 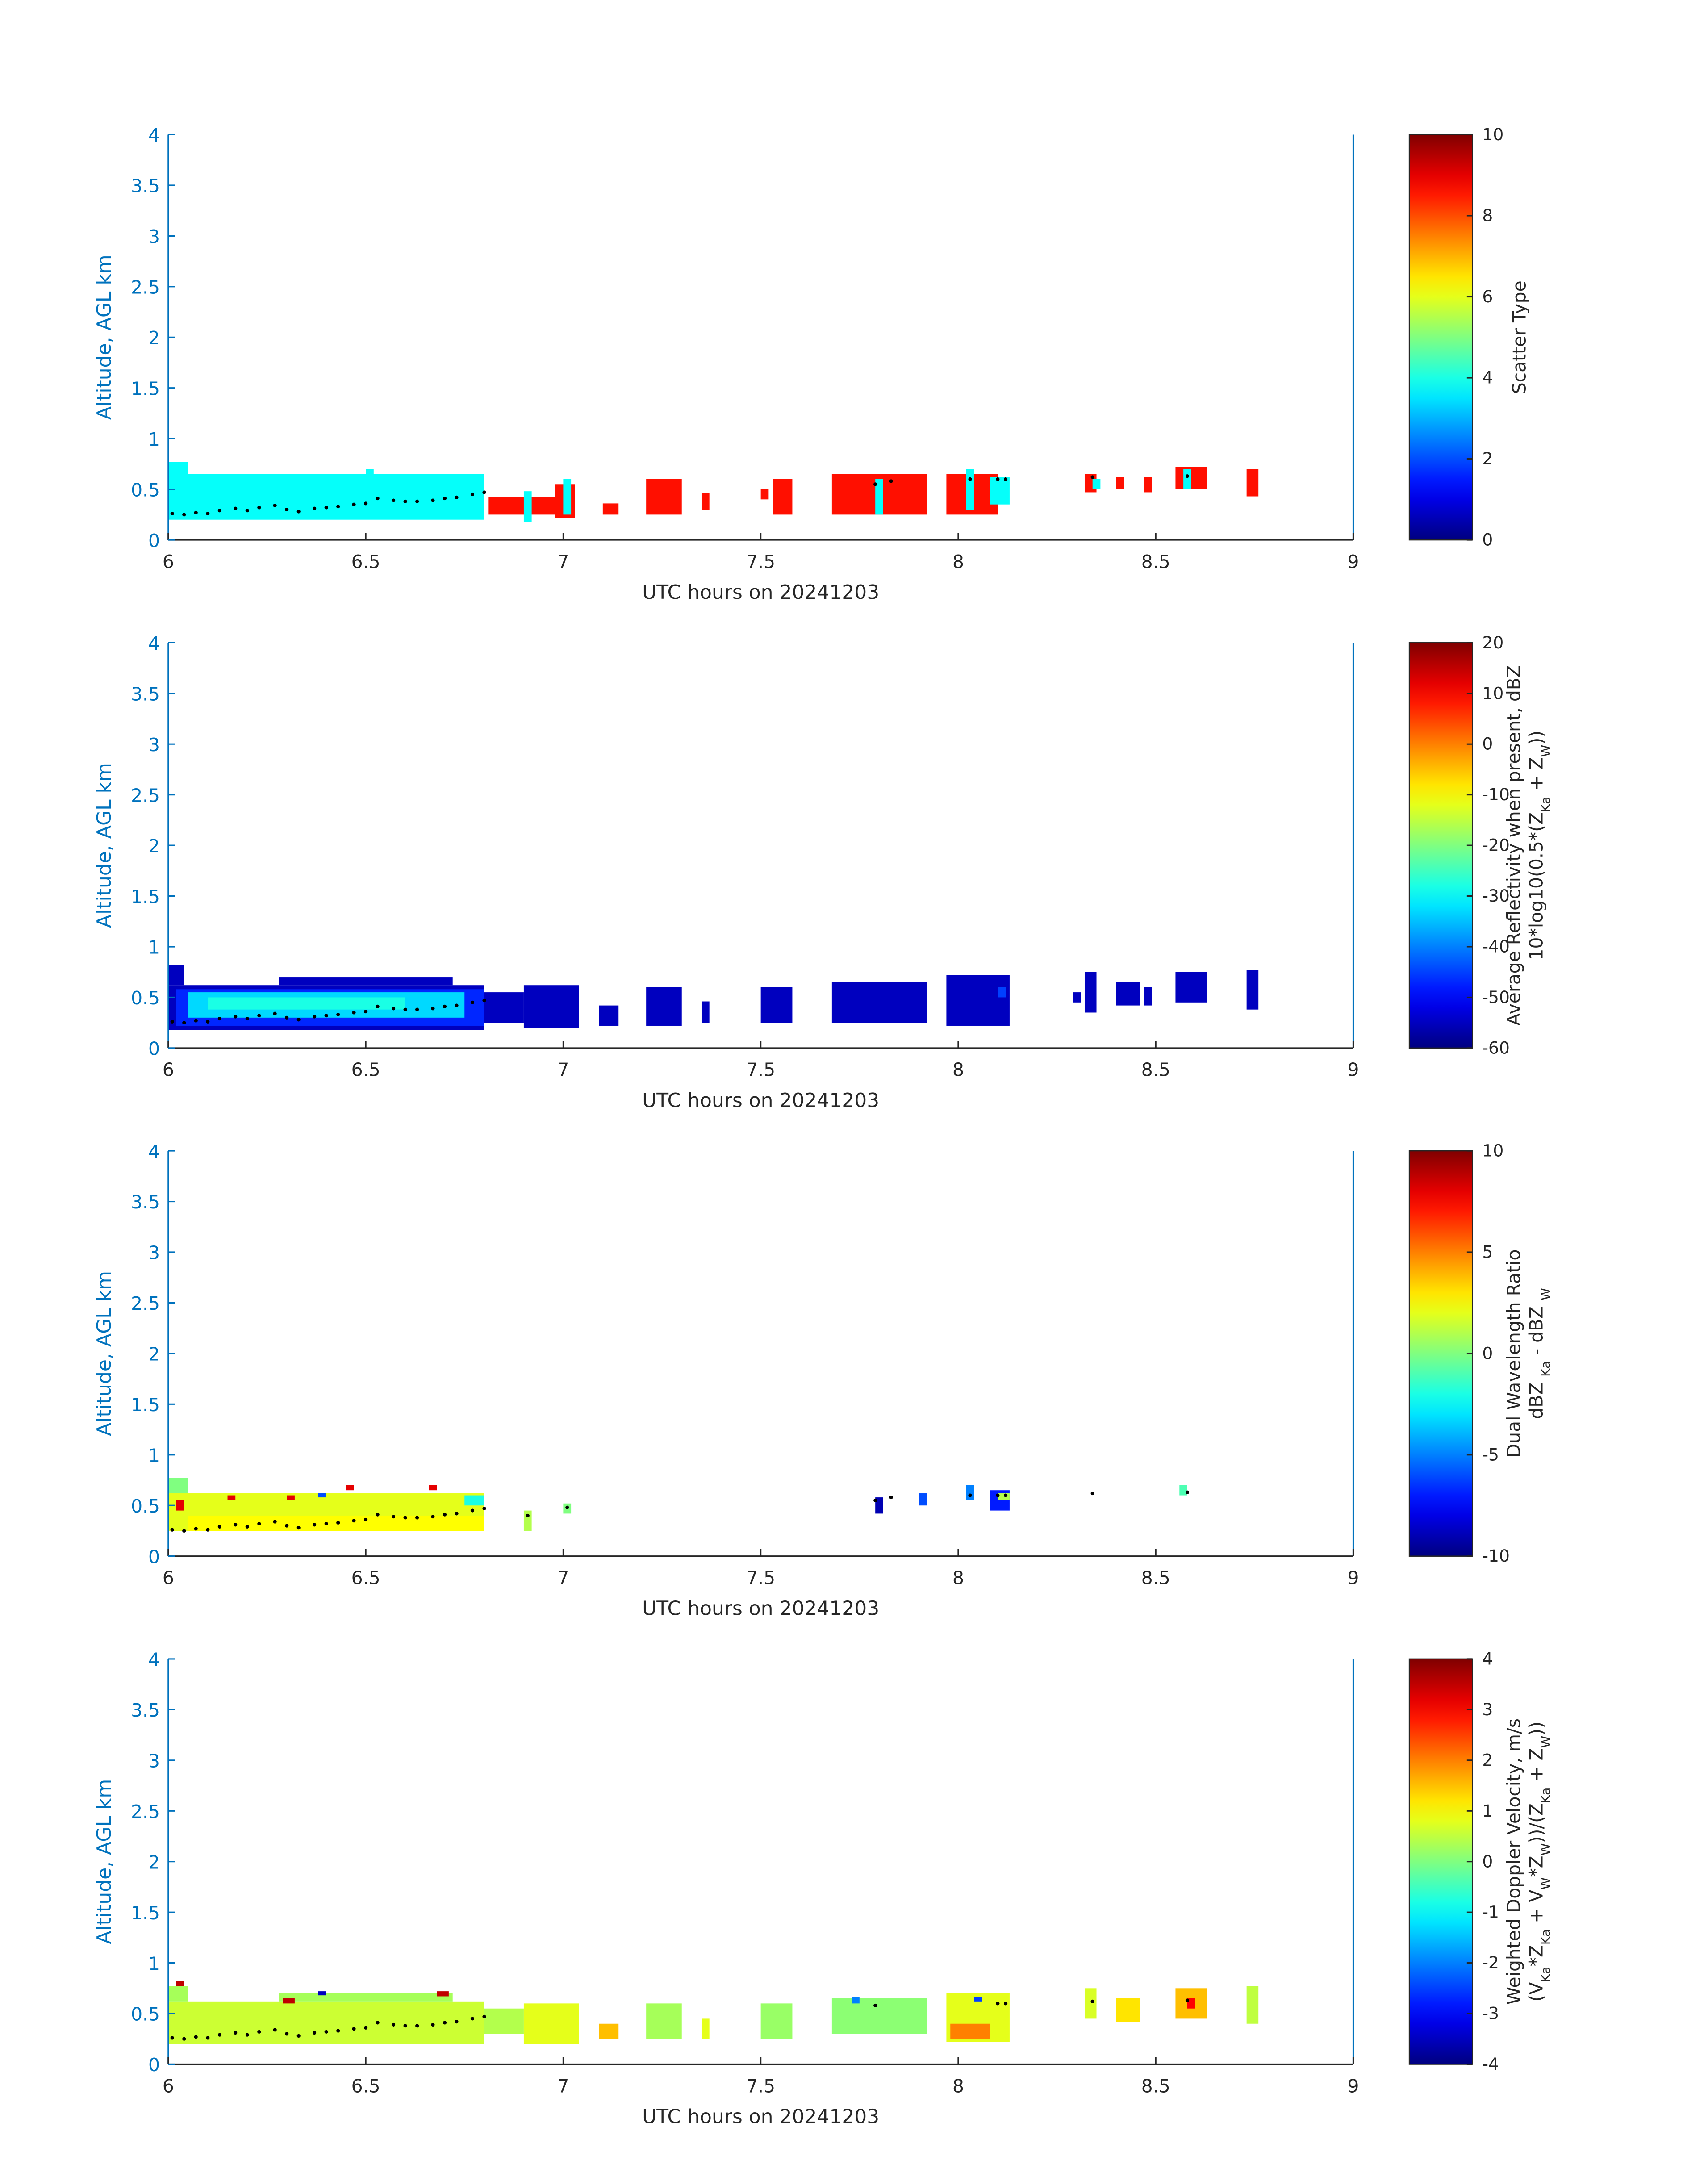 What do you see at coordinates (958, 1578) in the screenshot?
I see `x-tick-label: 8` at bounding box center [958, 1578].